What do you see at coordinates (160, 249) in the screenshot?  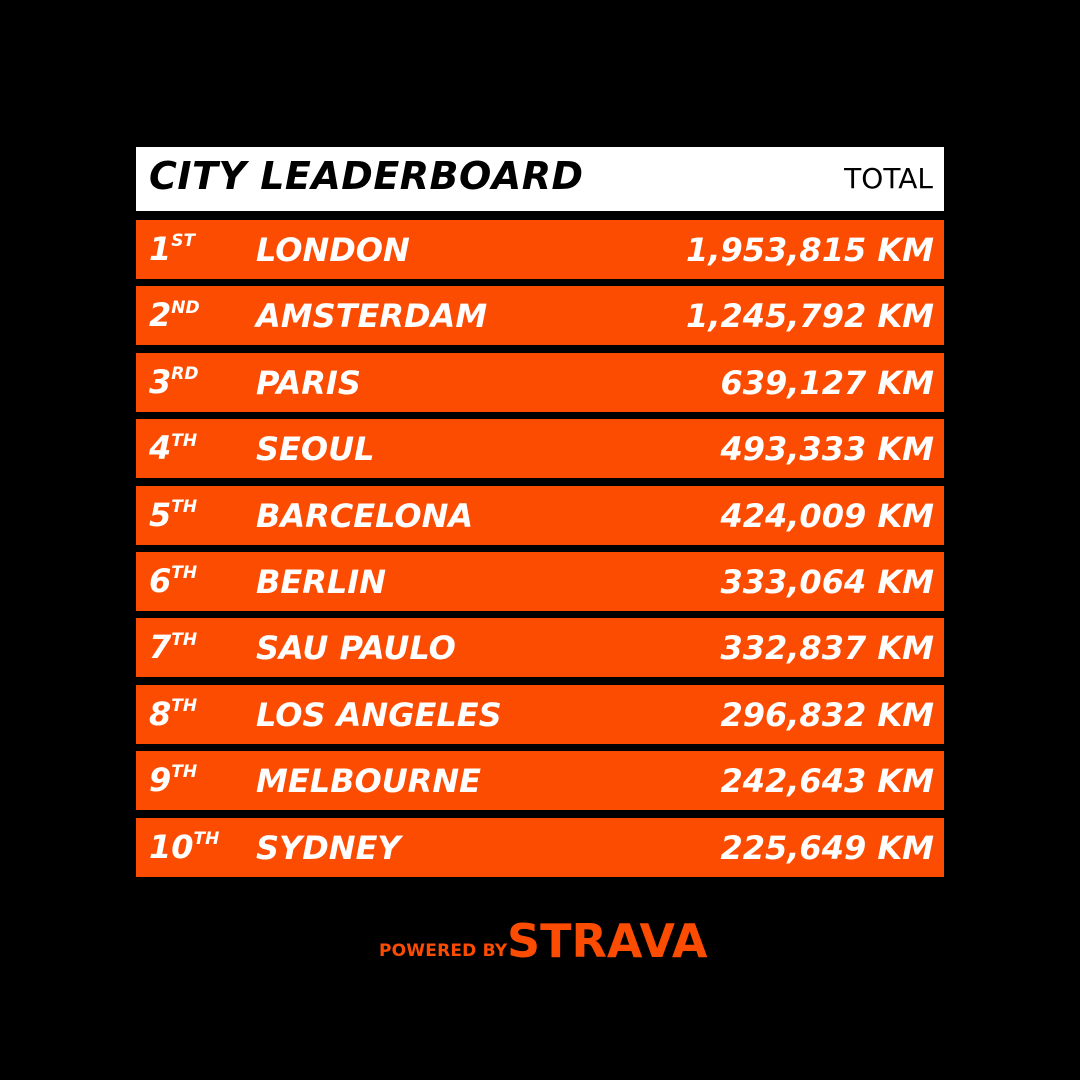 I see `rank-number: 1` at bounding box center [160, 249].